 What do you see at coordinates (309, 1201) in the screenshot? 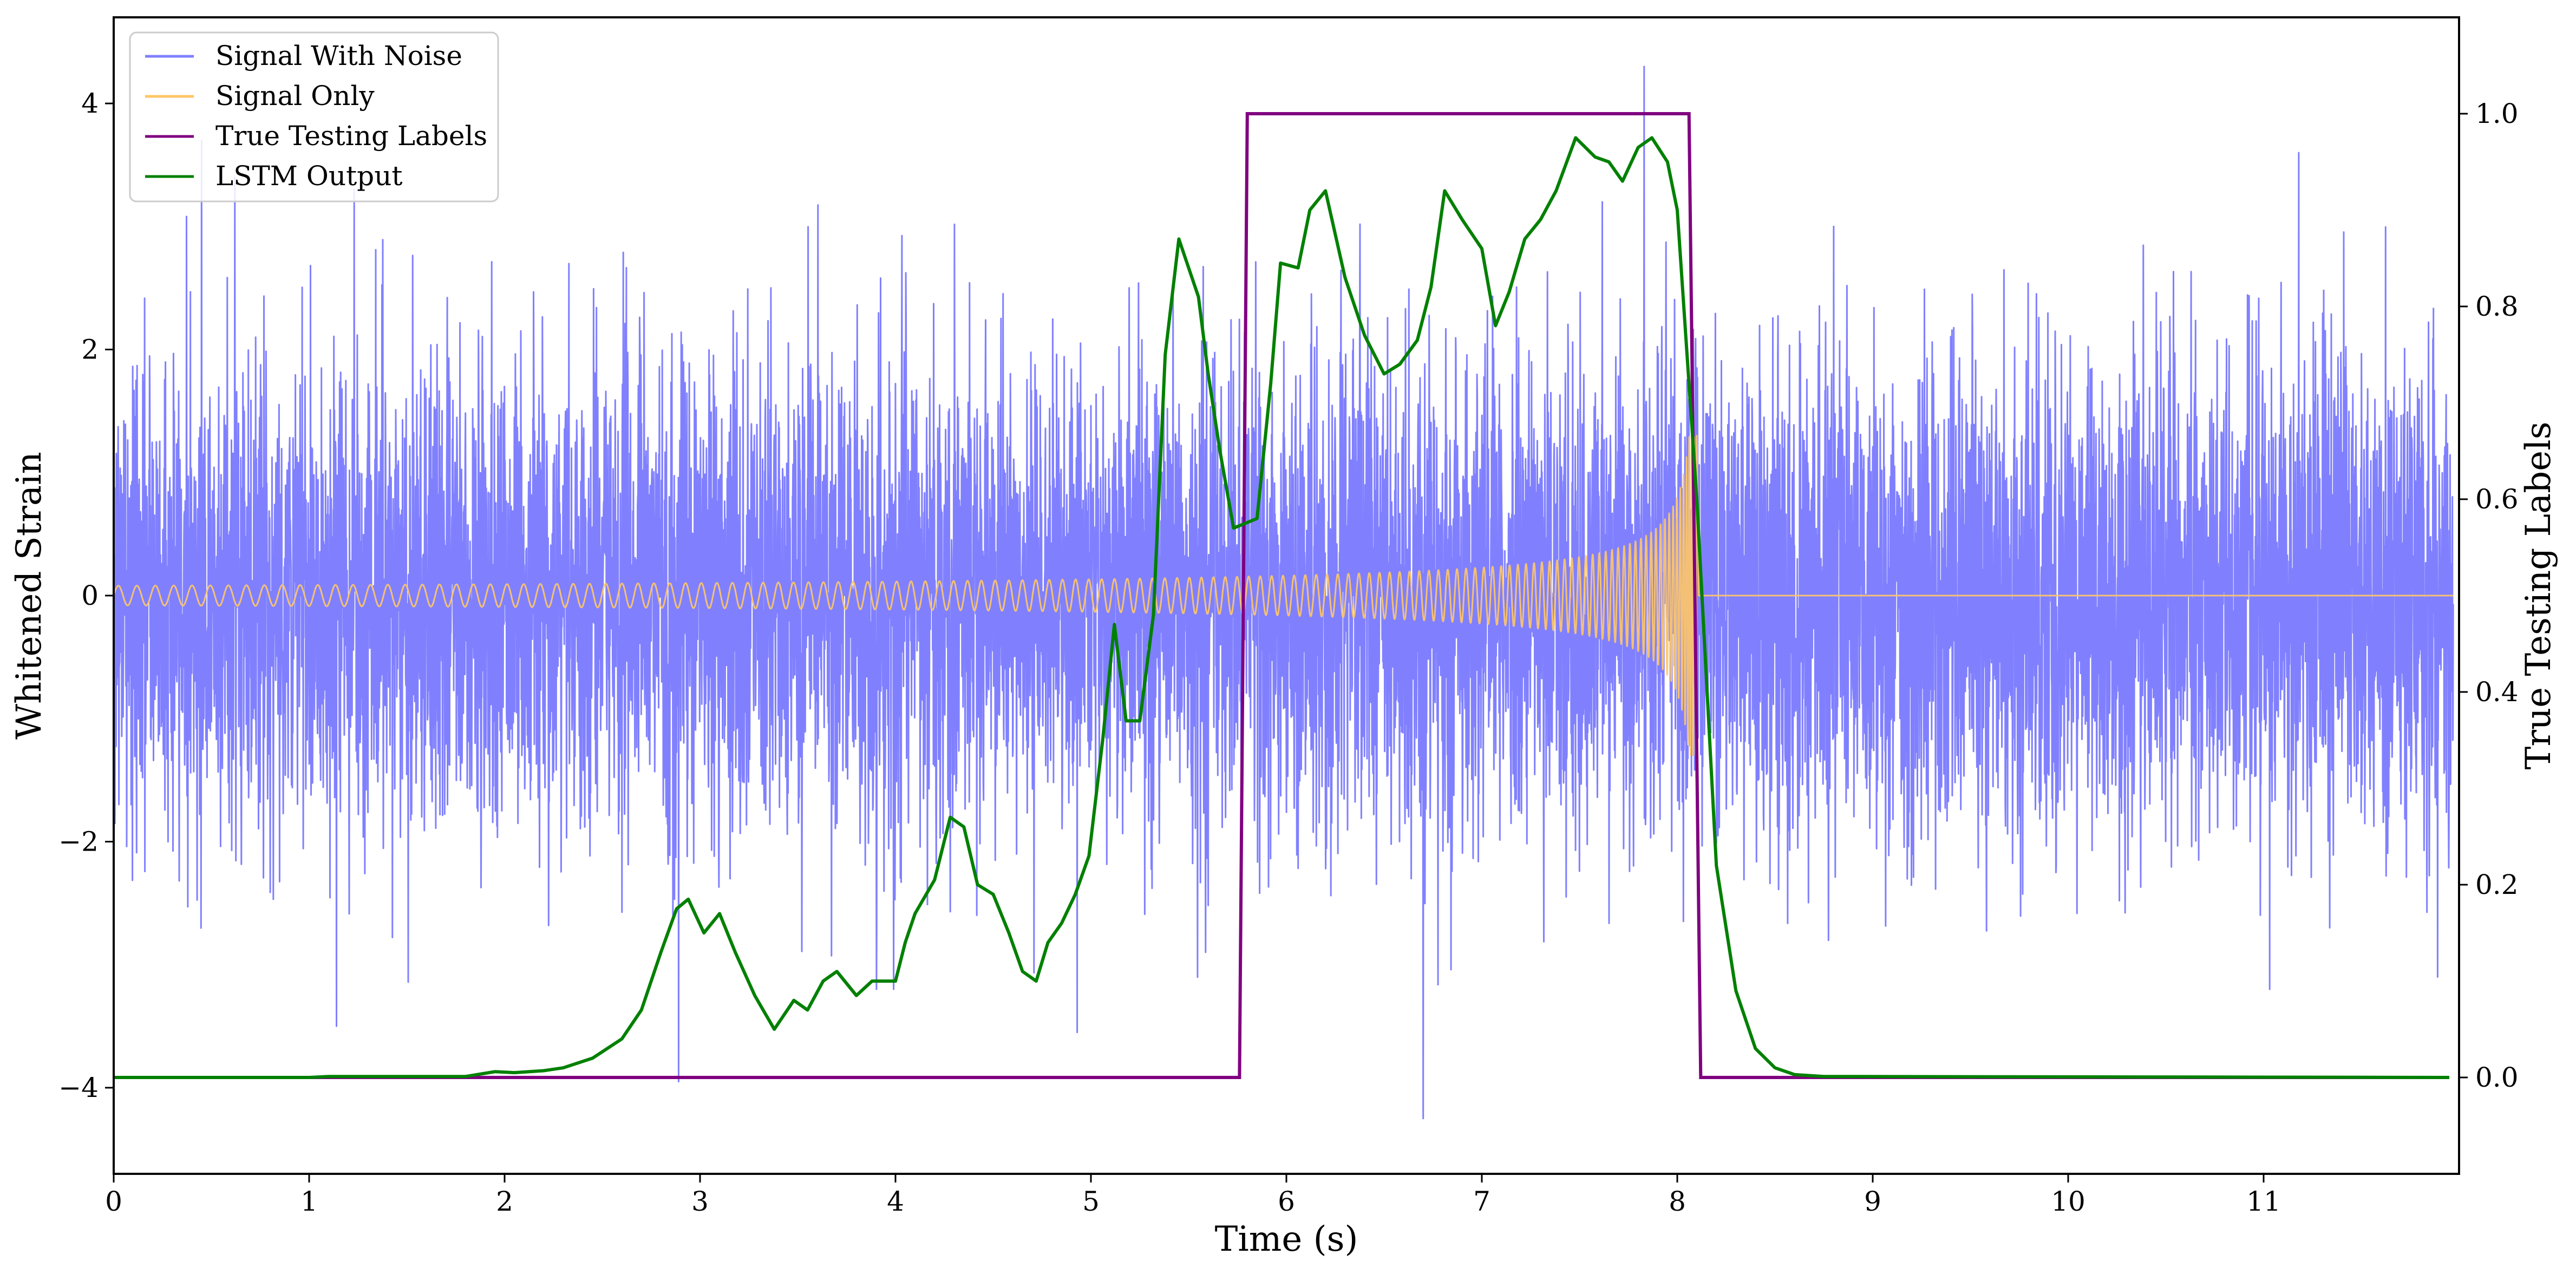
I see `x-tick-label: 1` at bounding box center [309, 1201].